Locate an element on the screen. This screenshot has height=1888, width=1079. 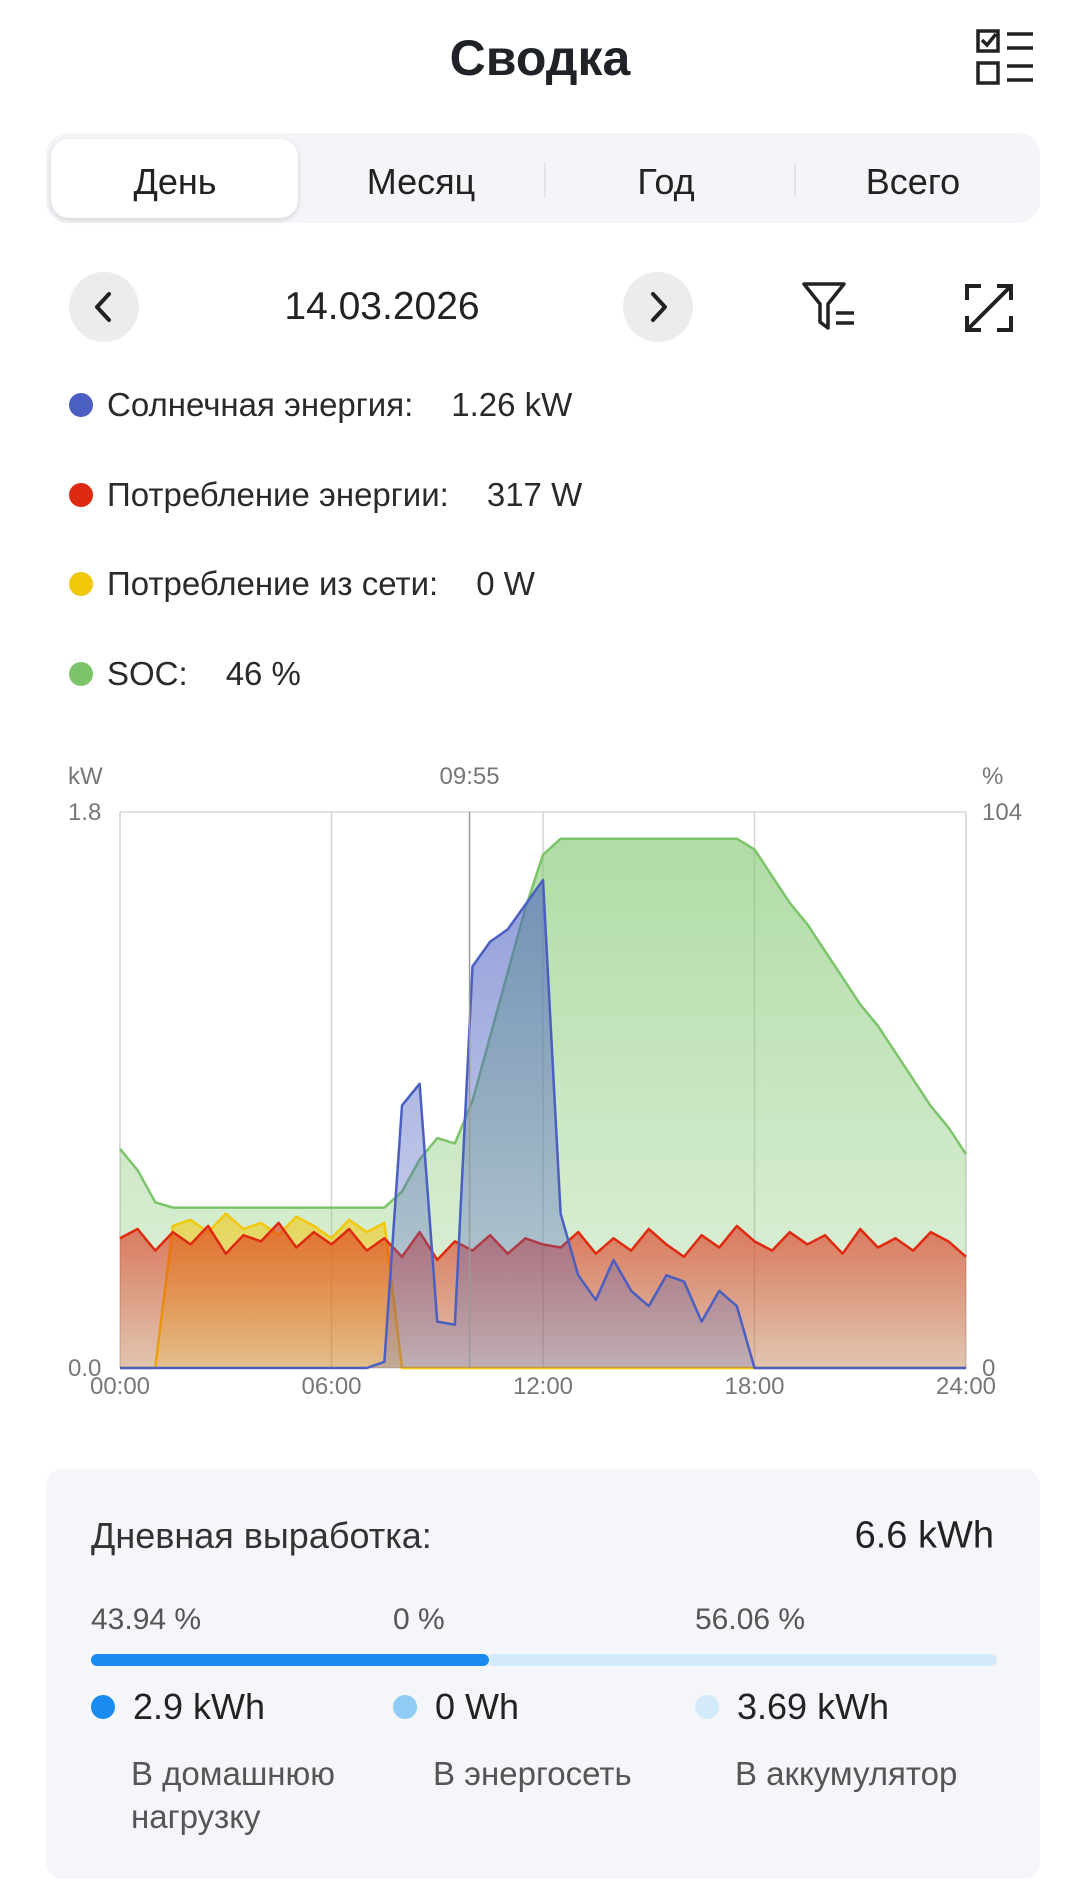
legend-value: 0 W is located at coordinates (505, 583).